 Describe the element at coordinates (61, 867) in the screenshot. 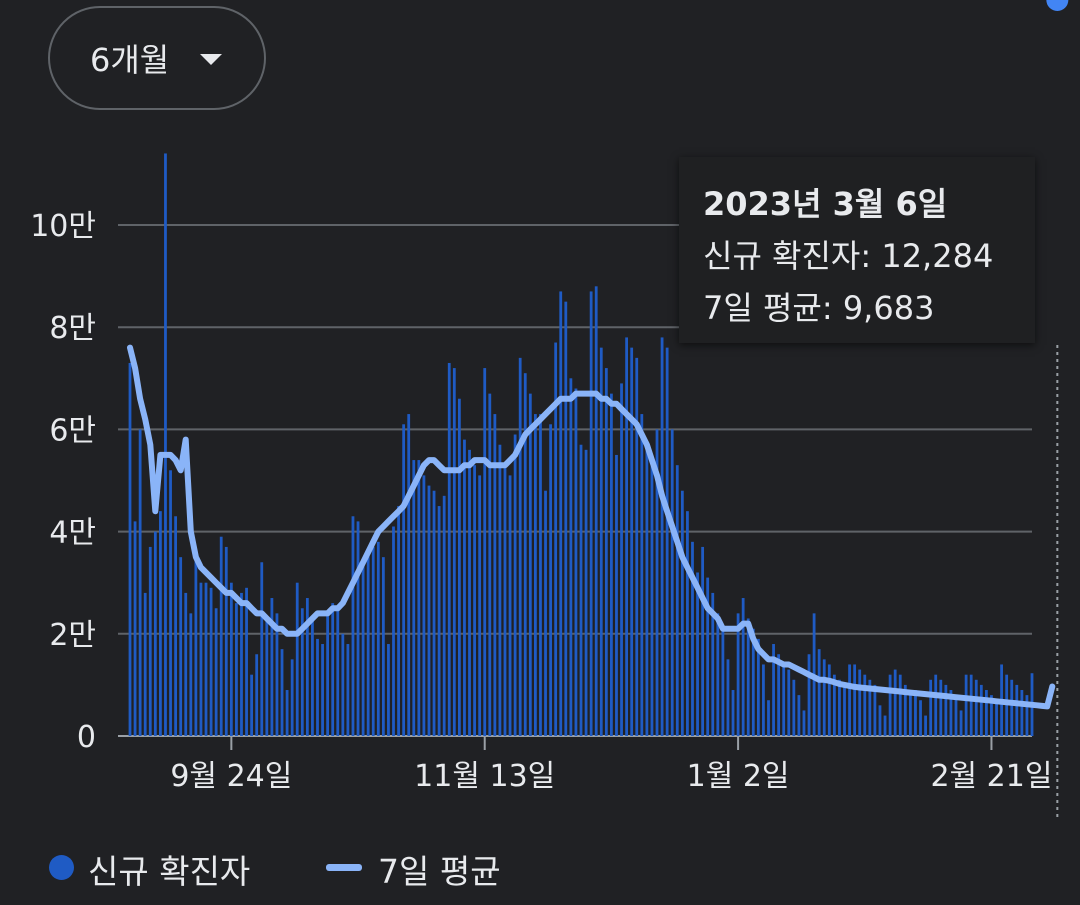

I see `legend-cases-dot-icon` at that location.